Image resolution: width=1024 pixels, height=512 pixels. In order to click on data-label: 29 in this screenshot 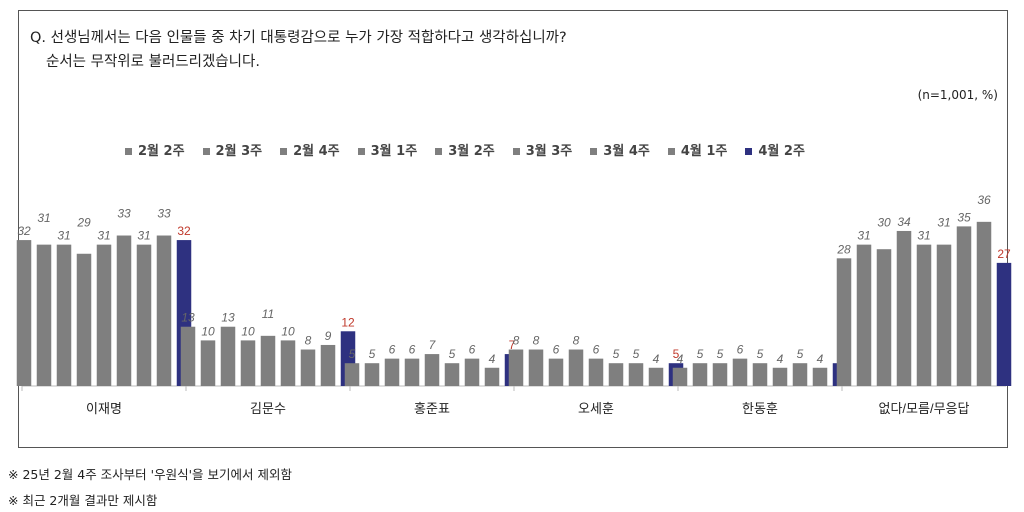, I will do `click(83, 223)`.